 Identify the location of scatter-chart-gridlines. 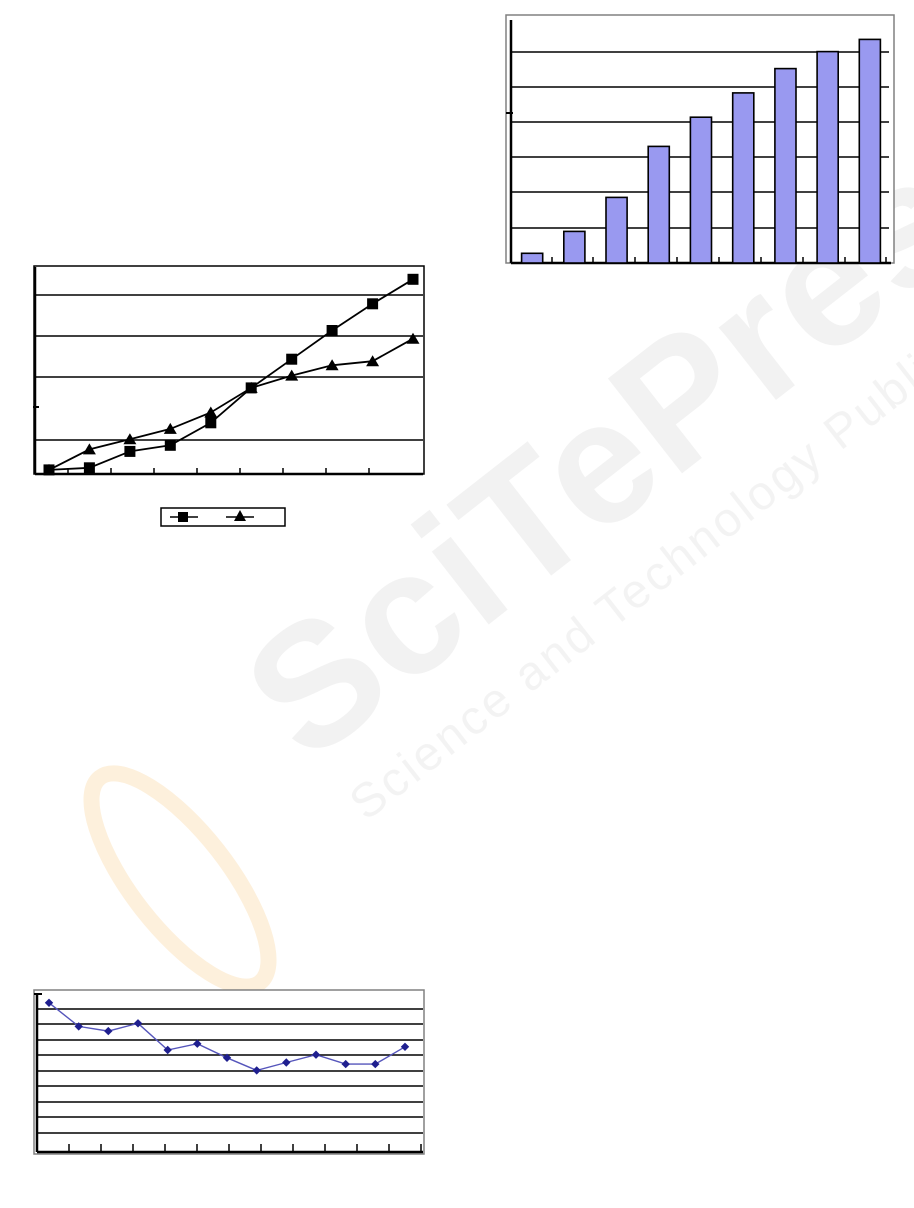
(230, 1071).